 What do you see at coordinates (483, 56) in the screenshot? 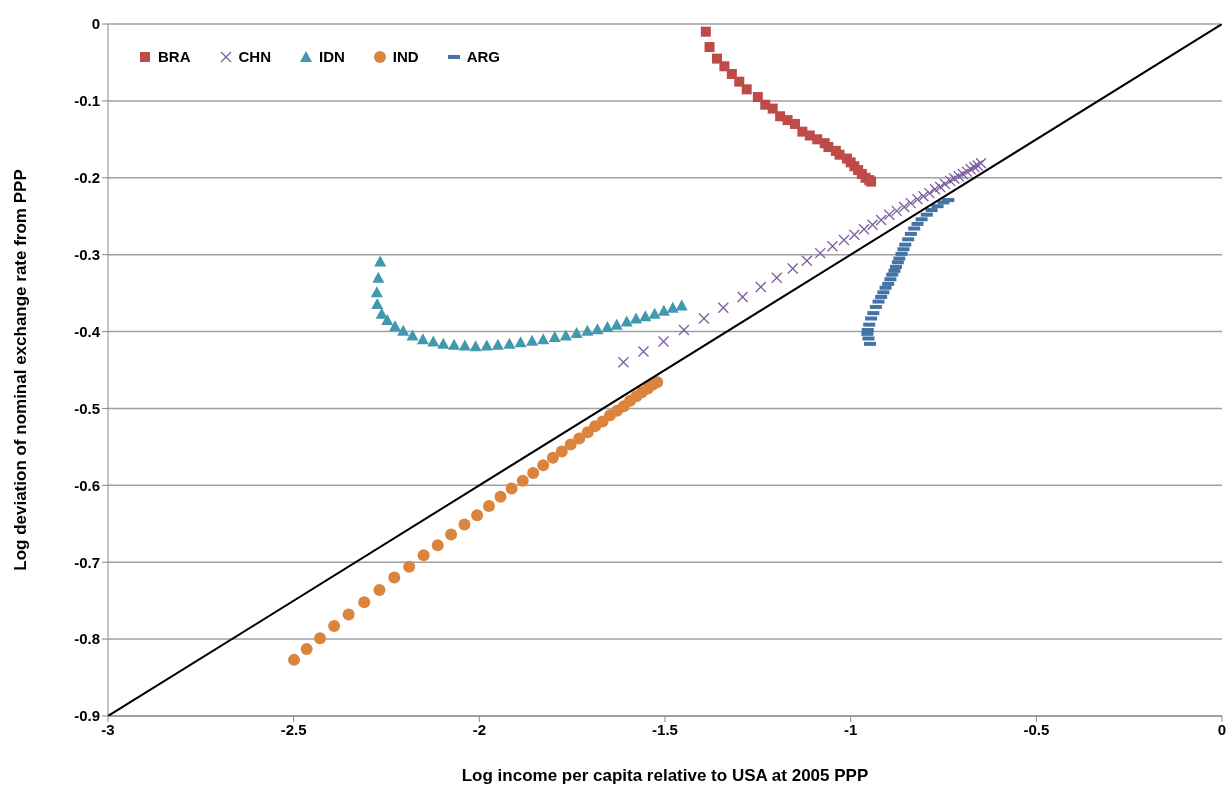
I see `legend-label: ARG` at bounding box center [483, 56].